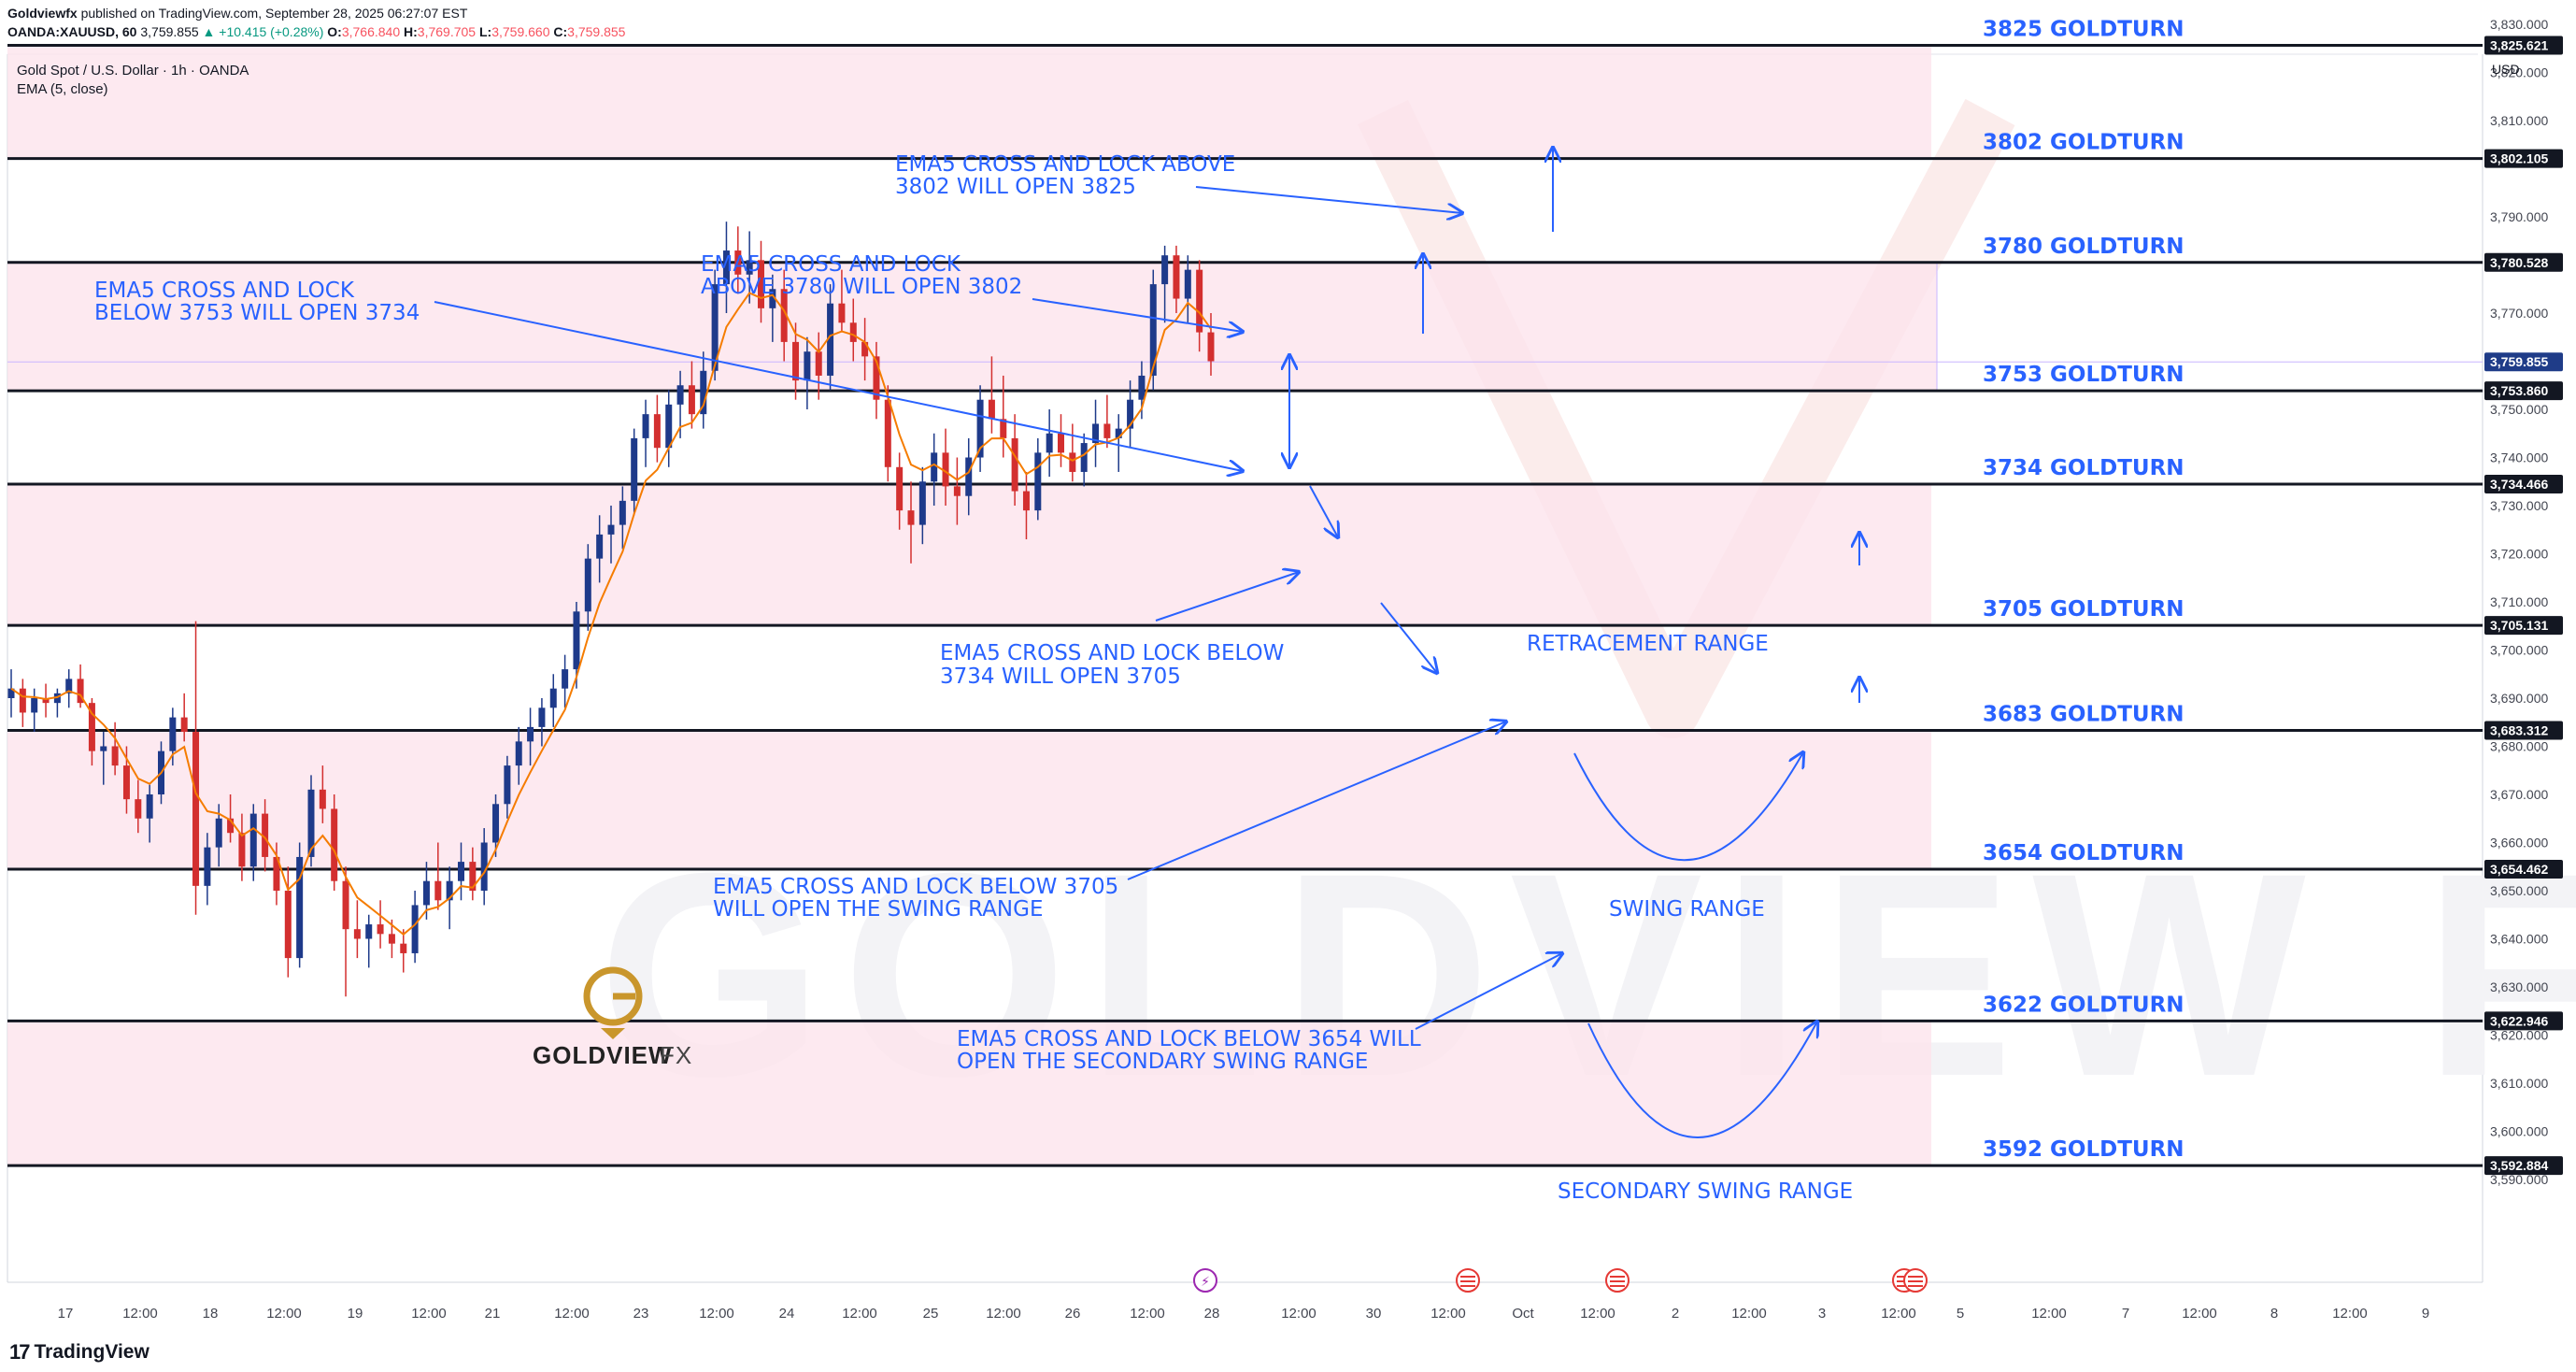 This screenshot has height=1372, width=2576. What do you see at coordinates (170, 31) in the screenshot?
I see `last-price: 3,759.855` at bounding box center [170, 31].